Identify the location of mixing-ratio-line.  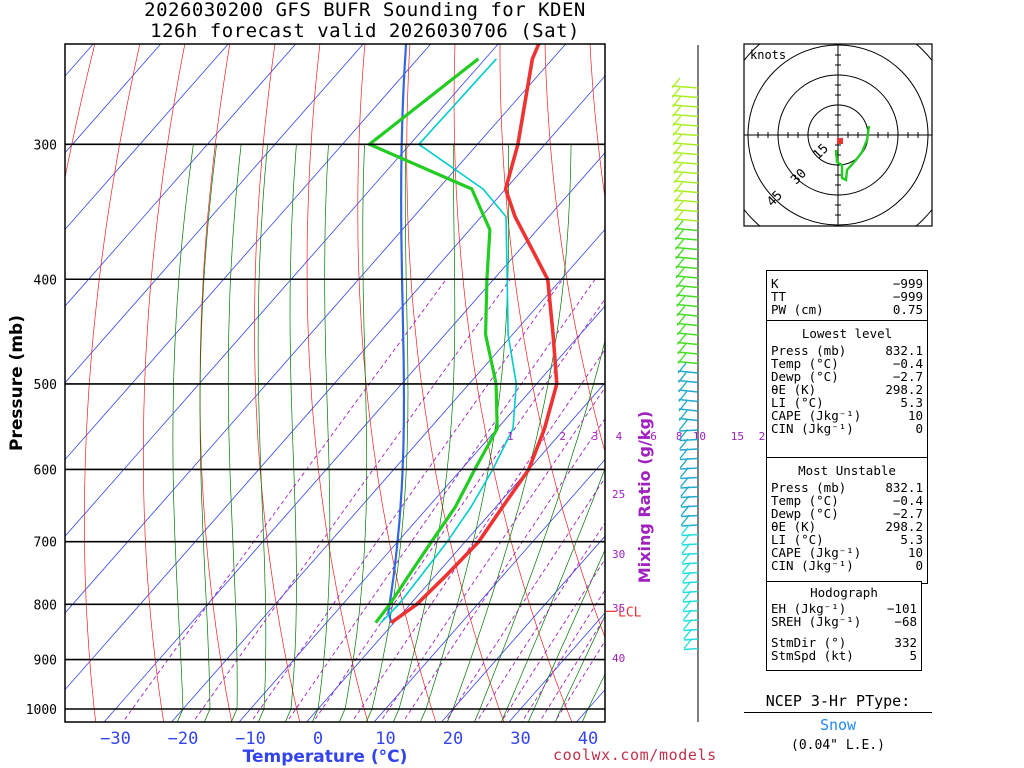
(524, 599).